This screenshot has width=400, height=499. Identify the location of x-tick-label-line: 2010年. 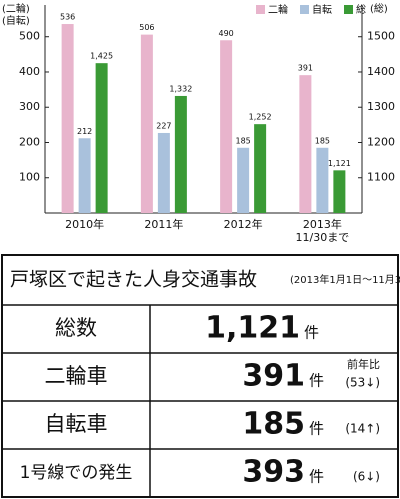
(84, 224).